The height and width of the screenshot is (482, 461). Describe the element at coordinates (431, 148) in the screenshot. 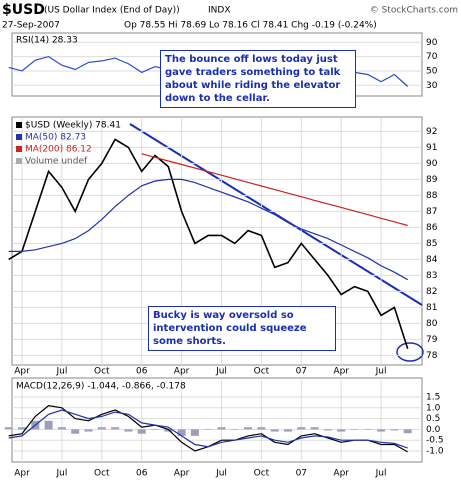

I see `y-tick-label: 91` at that location.